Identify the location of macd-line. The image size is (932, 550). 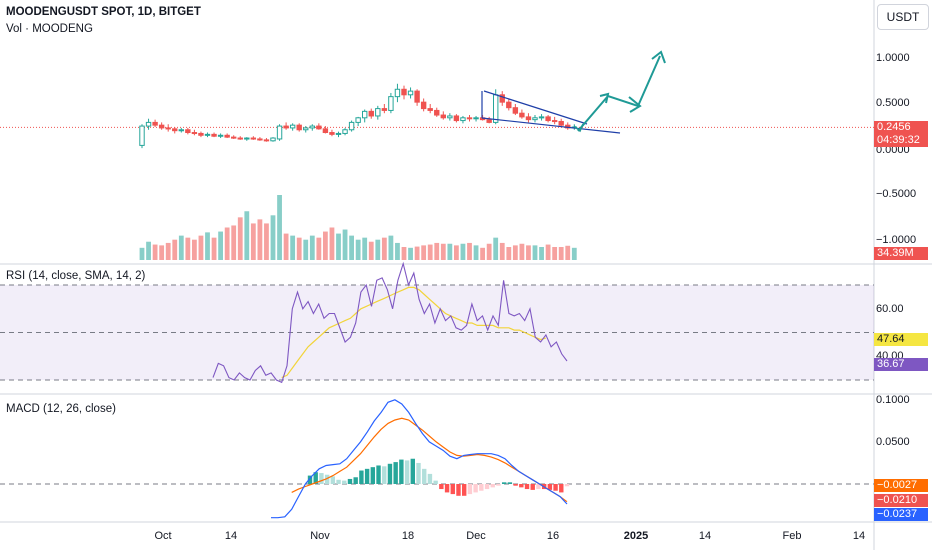
(419, 459).